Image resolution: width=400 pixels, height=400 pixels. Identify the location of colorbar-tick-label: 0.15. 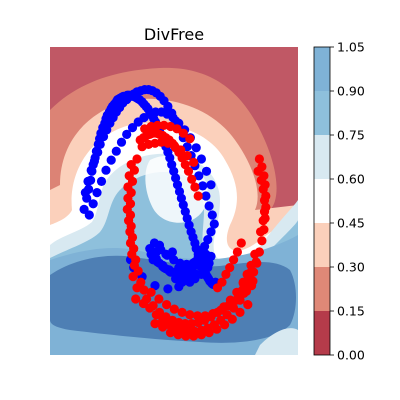
(351, 311).